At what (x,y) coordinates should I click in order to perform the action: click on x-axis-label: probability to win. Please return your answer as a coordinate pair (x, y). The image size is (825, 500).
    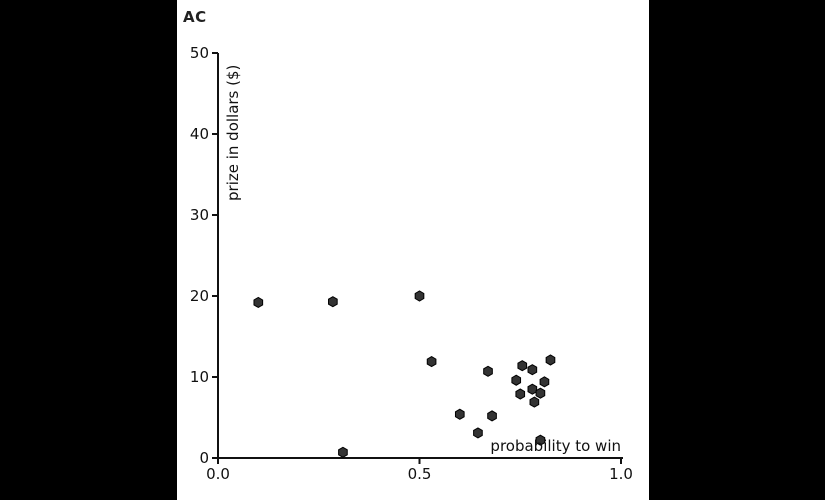
    Looking at the image, I should click on (555, 446).